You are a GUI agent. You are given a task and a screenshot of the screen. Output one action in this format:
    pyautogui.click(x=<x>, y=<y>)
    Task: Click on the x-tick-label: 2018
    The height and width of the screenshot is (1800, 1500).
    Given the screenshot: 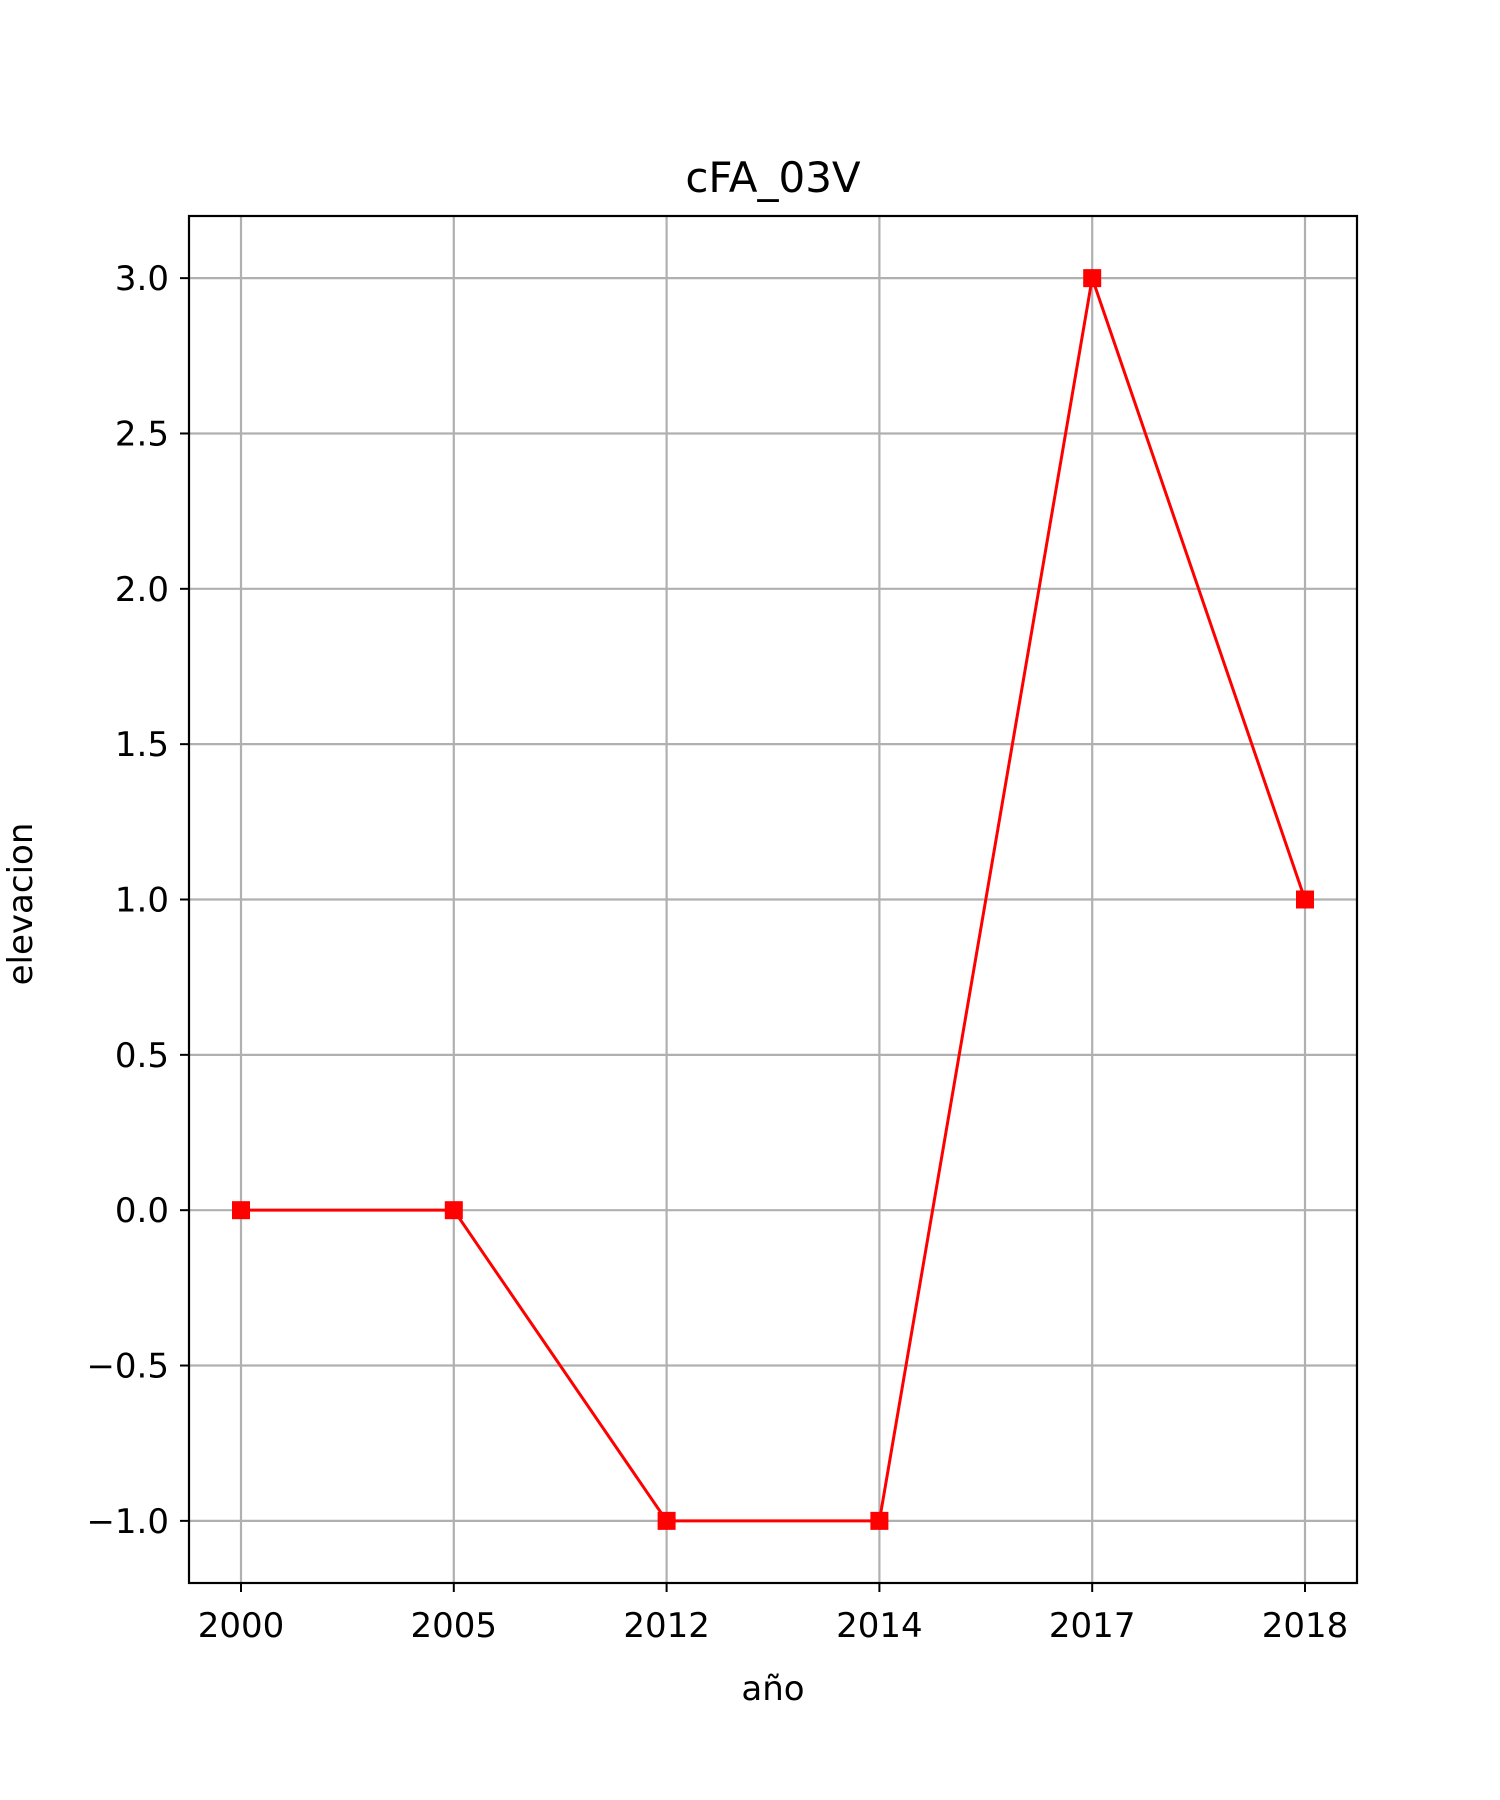 What is the action you would take?
    pyautogui.click(x=1305, y=1626)
    